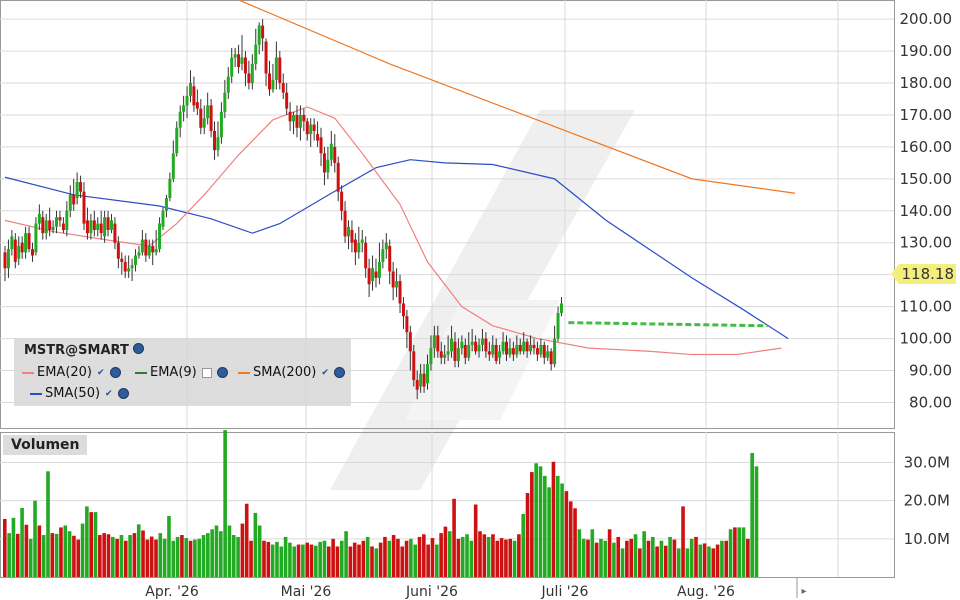 Image resolution: width=960 pixels, height=600 pixels. What do you see at coordinates (291, 372) in the screenshot?
I see `legend-sma200: SMA(200) ✔` at bounding box center [291, 372].